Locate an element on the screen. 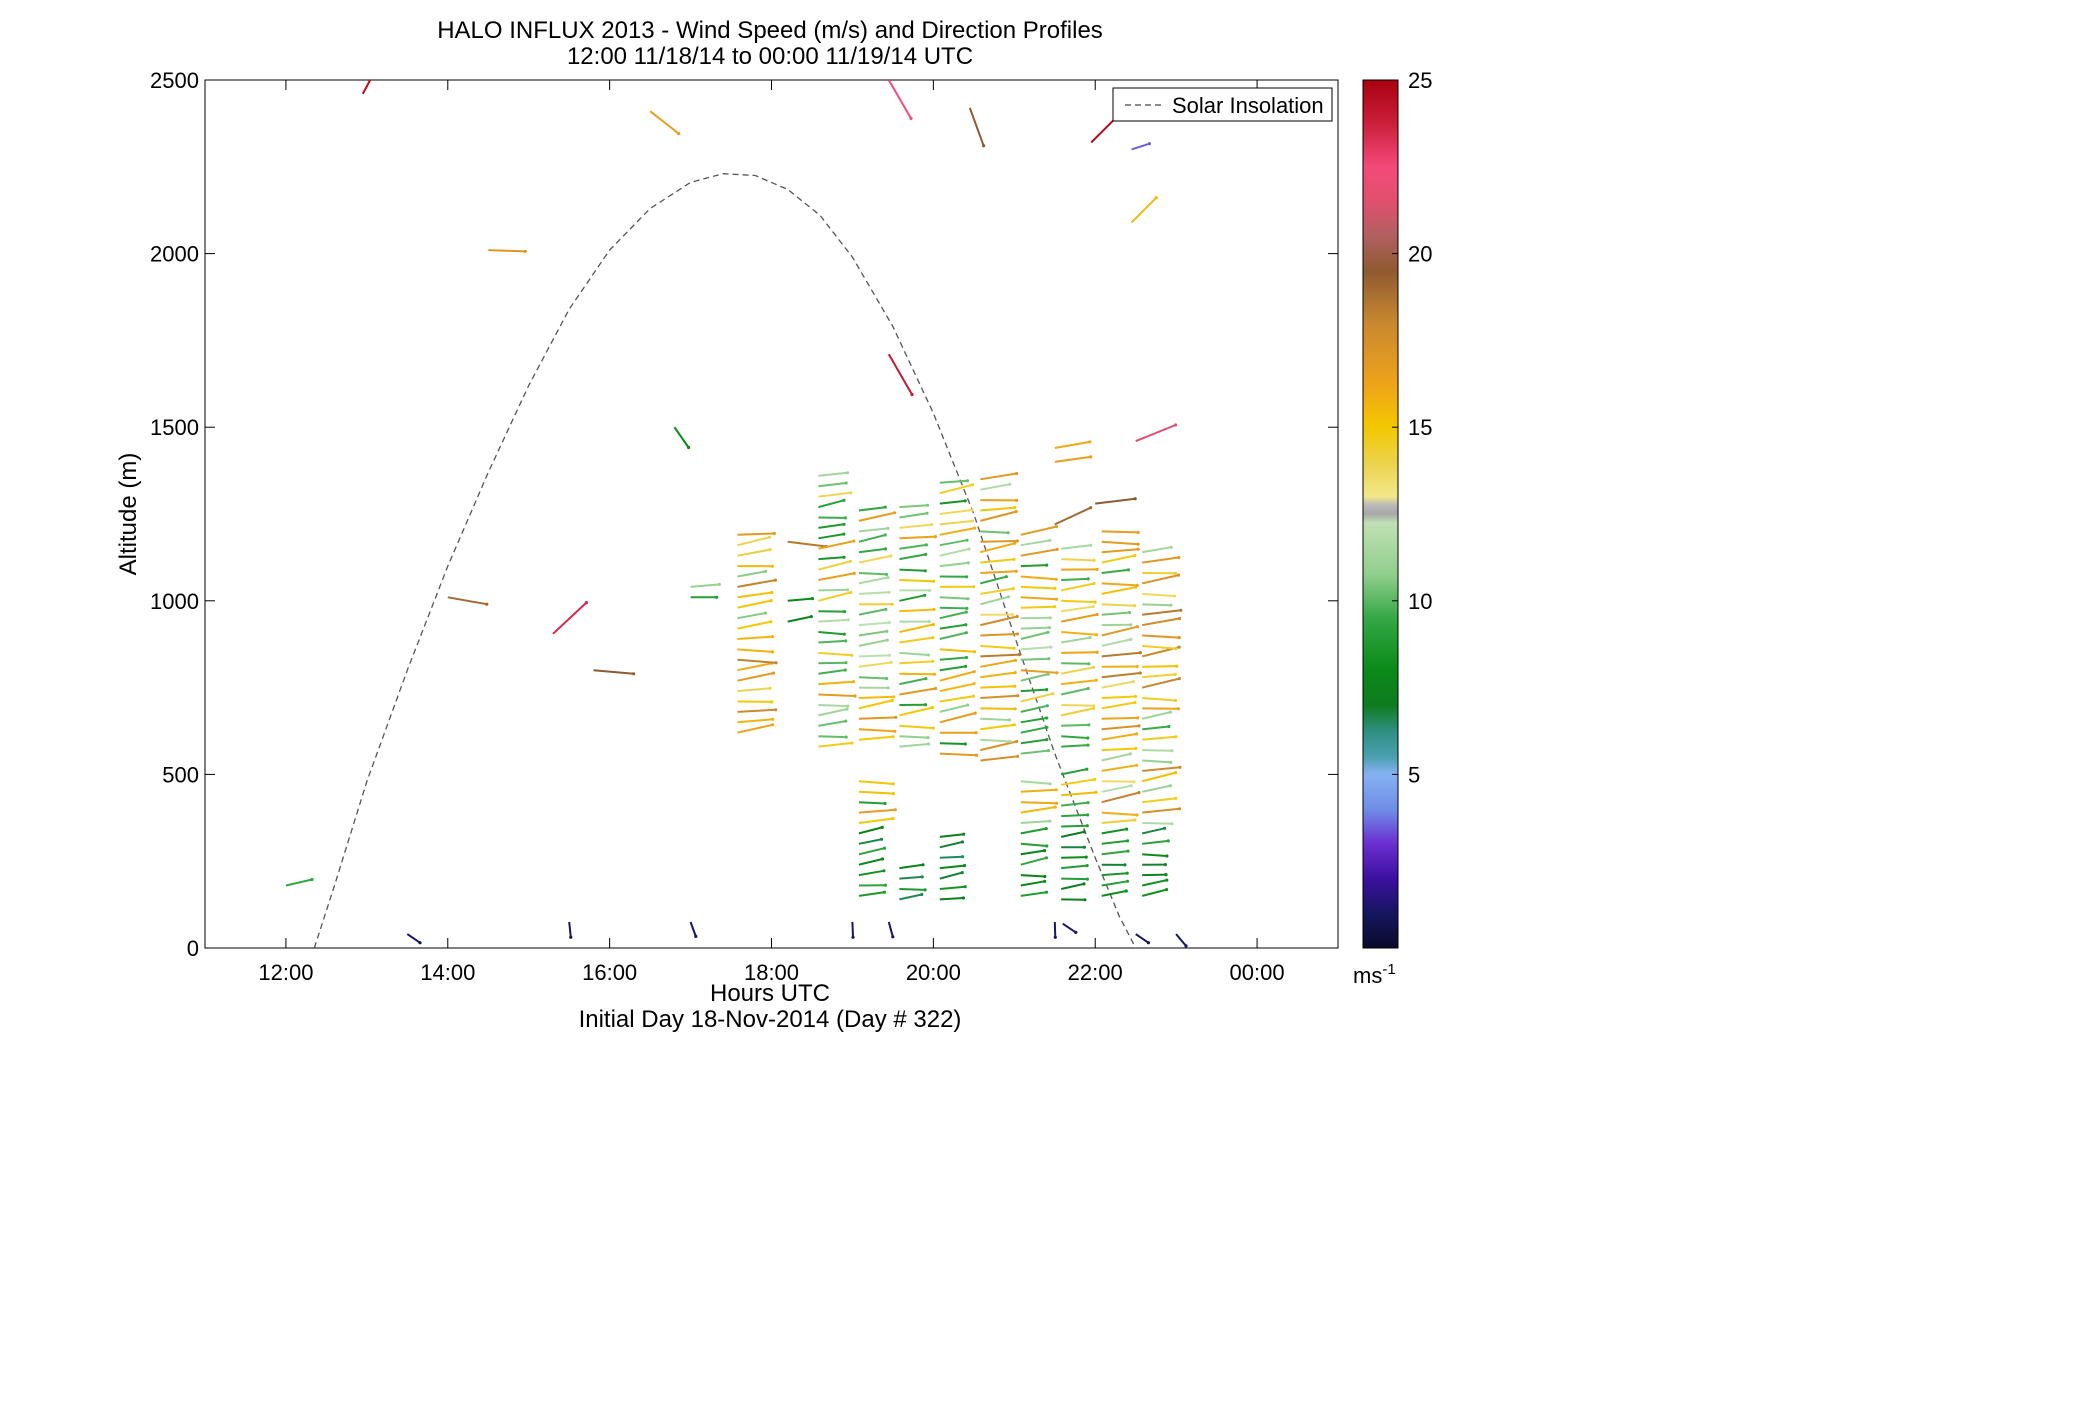 This screenshot has height=1425, width=2098. y-tick-label: 1000 is located at coordinates (174, 601).